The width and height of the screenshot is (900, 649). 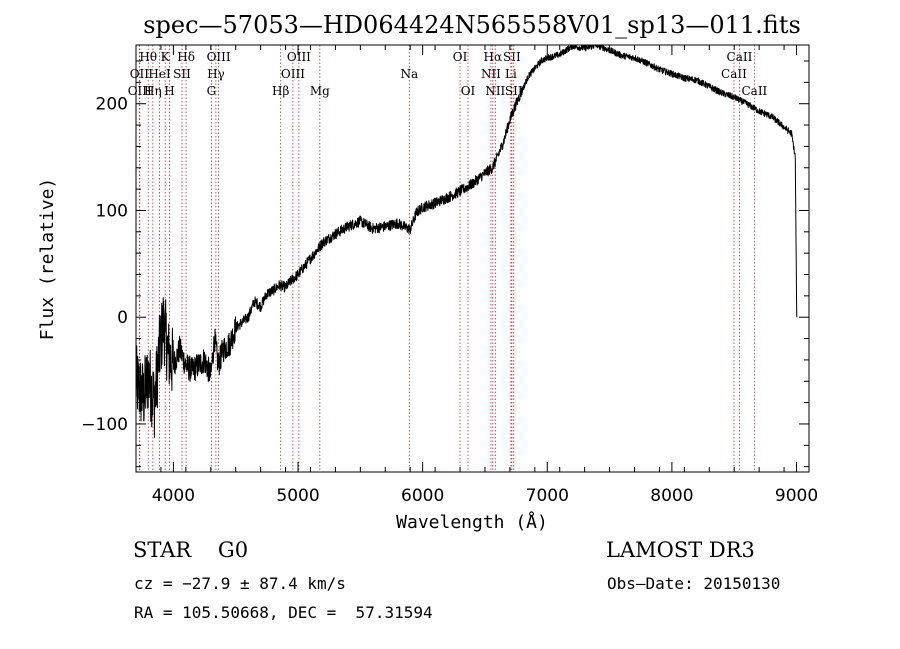 What do you see at coordinates (511, 74) in the screenshot?
I see `line-marker-label: Li` at bounding box center [511, 74].